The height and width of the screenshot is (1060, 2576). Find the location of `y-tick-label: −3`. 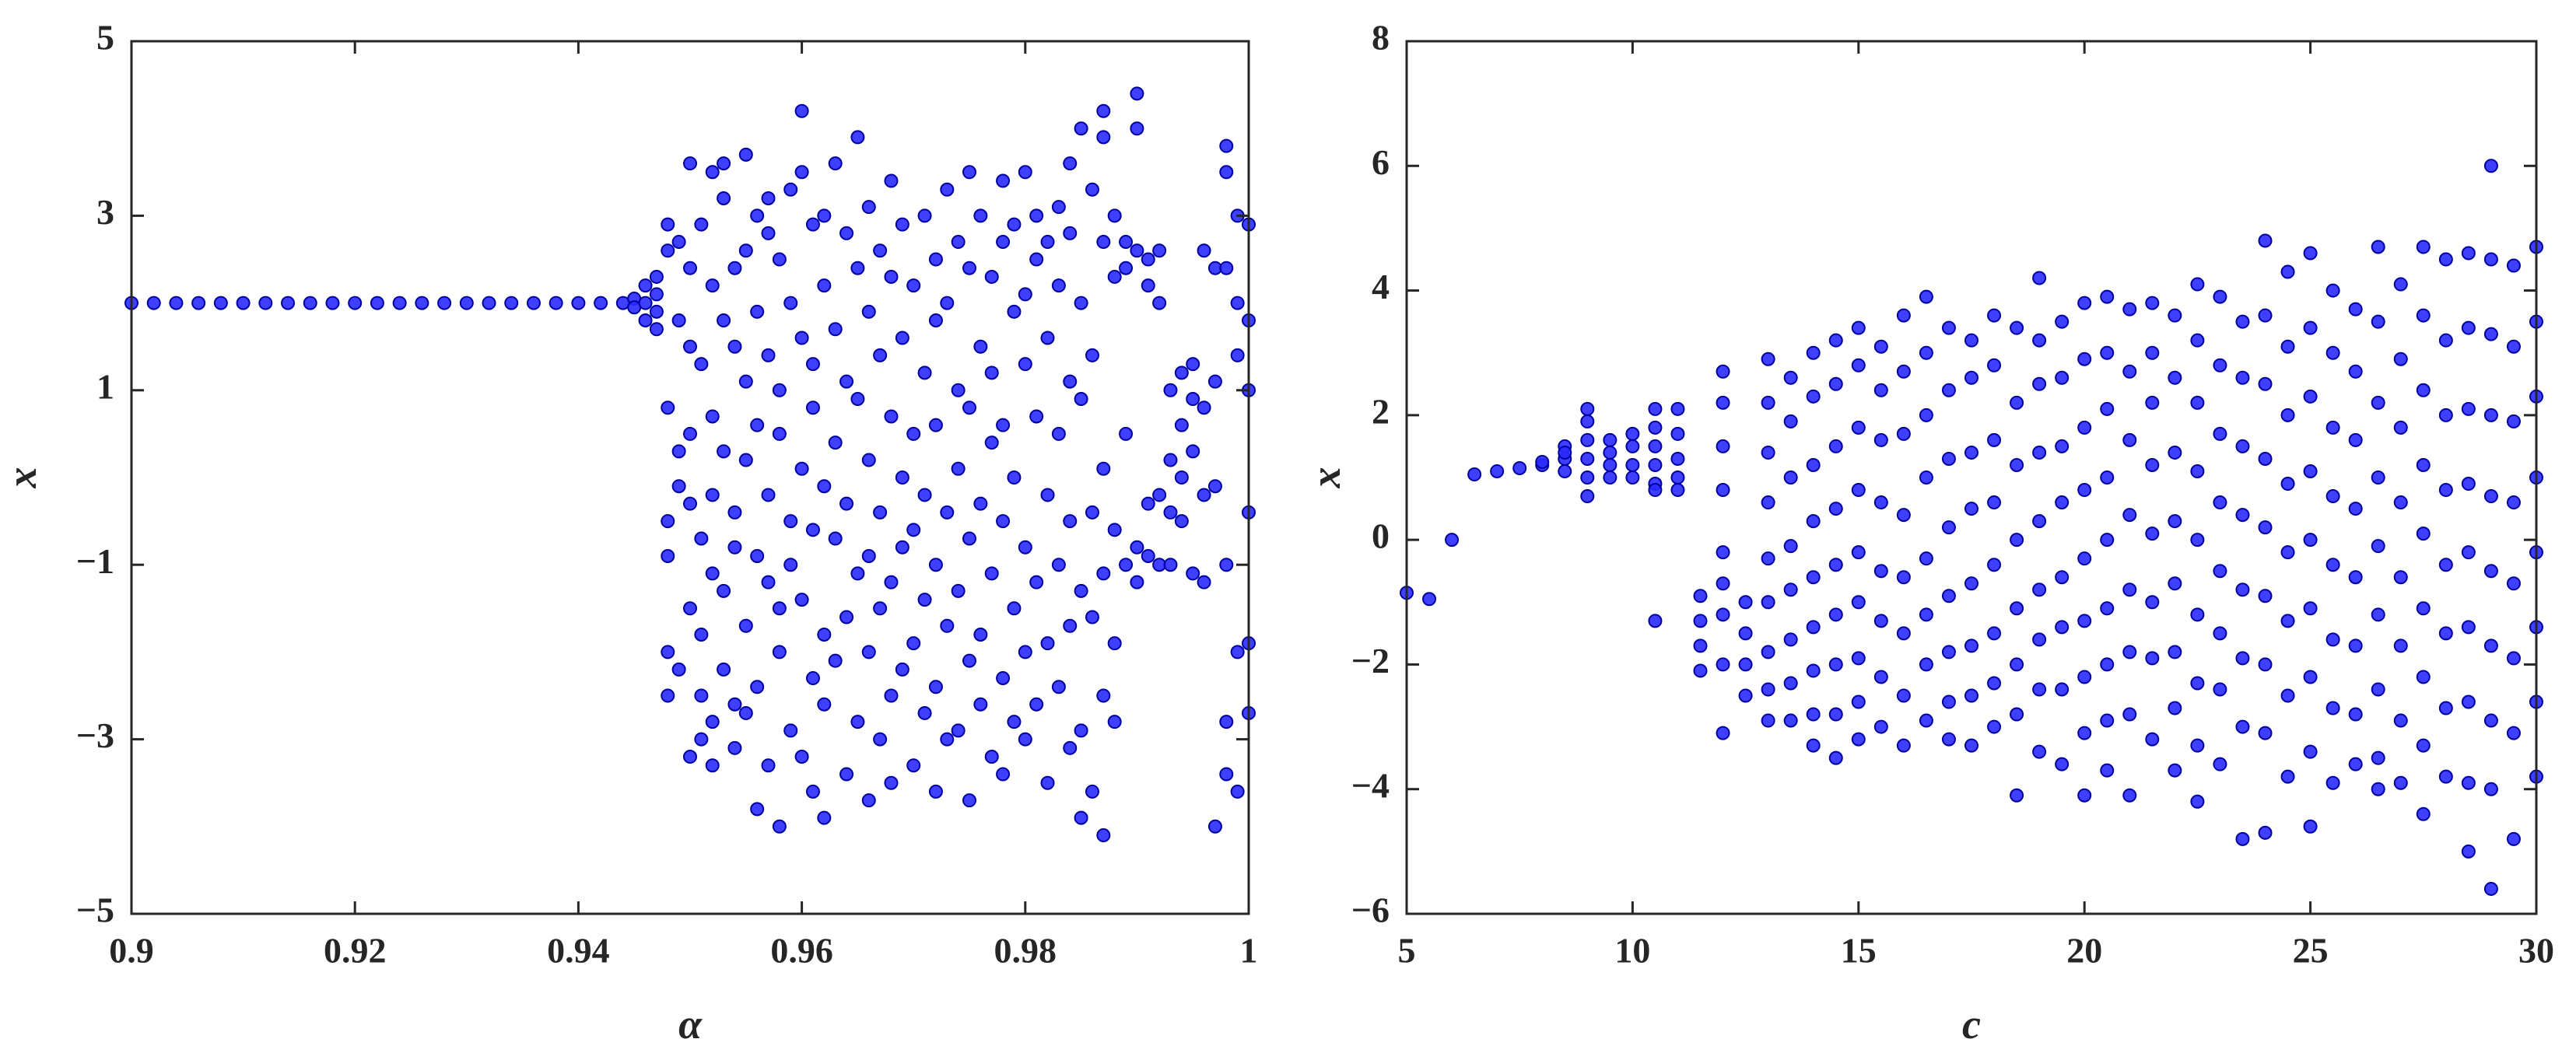

y-tick-label: −3 is located at coordinates (95, 735).